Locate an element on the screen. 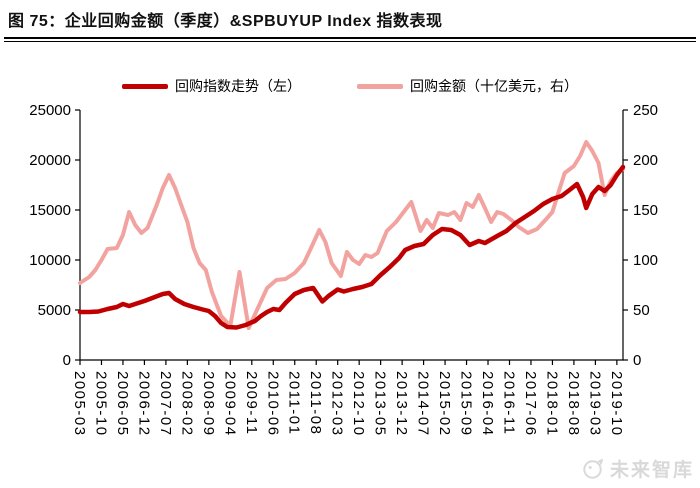 This screenshot has height=488, width=700. left-axis-tick-label: 15000 is located at coordinates (50, 210).